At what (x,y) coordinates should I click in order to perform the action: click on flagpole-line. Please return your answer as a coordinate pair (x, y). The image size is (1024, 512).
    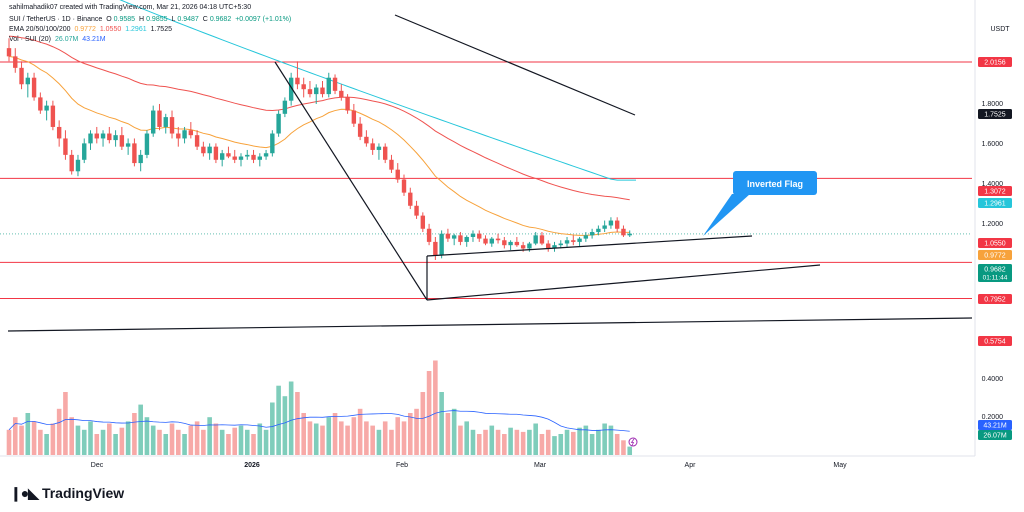
    Looking at the image, I should click on (351, 181).